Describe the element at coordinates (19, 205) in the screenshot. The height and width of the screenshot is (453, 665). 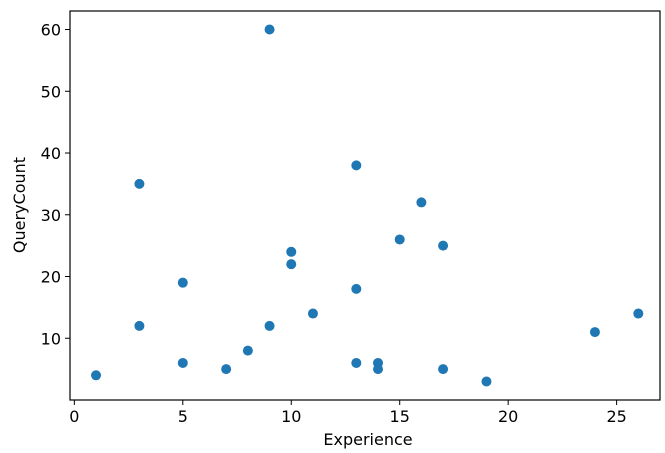
I see `y-axis-label: QueryCount` at that location.